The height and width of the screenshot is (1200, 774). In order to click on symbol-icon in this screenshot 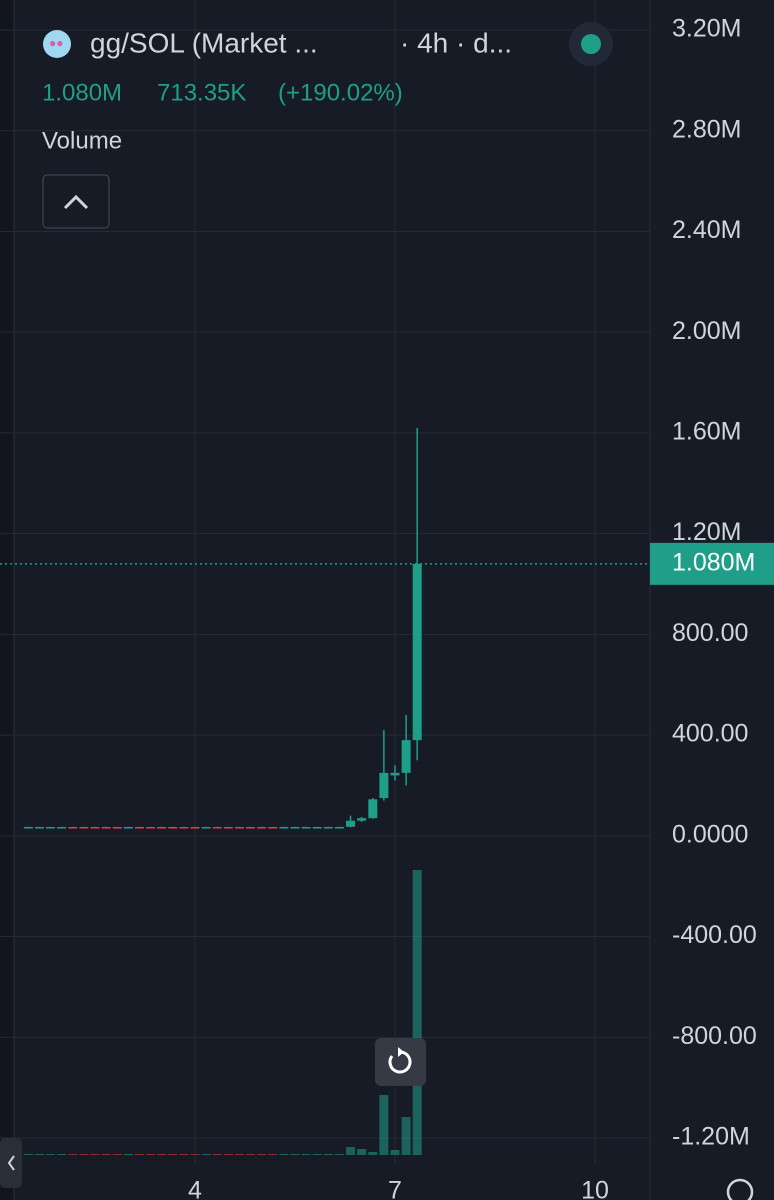, I will do `click(57, 44)`.